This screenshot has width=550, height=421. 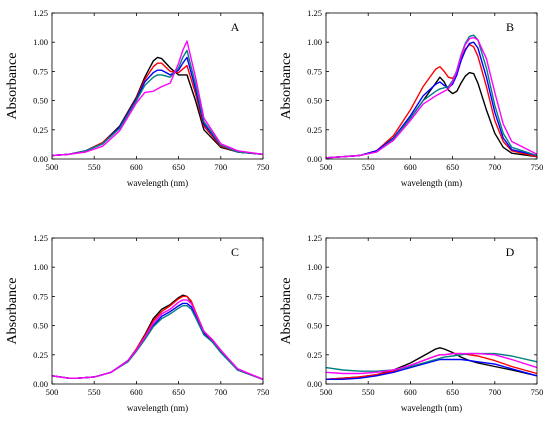 What do you see at coordinates (235, 27) in the screenshot?
I see `panel-label: A` at bounding box center [235, 27].